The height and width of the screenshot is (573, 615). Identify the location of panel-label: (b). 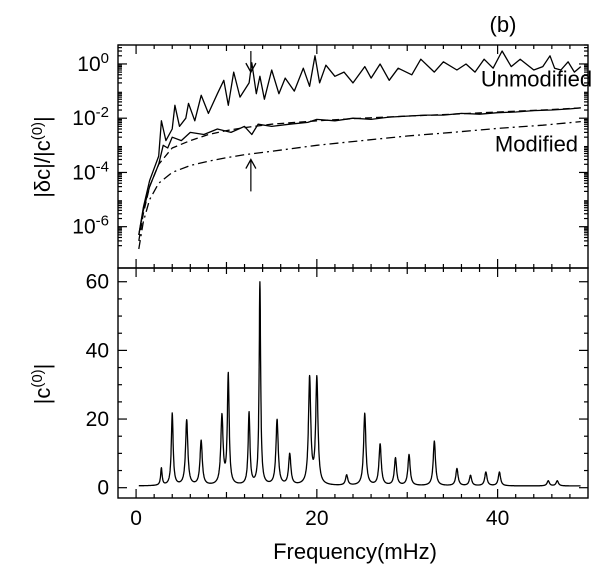
(503, 24).